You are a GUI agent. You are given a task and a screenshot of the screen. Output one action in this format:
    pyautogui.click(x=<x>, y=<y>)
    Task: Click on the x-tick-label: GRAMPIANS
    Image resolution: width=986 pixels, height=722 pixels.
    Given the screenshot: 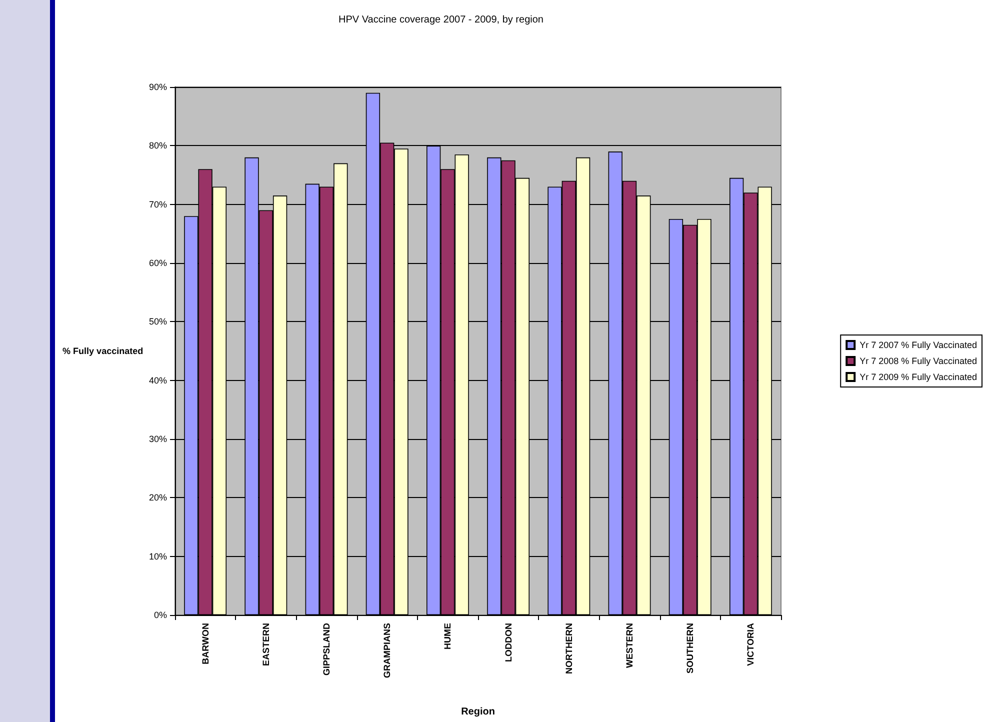 What is the action you would take?
    pyautogui.click(x=387, y=650)
    